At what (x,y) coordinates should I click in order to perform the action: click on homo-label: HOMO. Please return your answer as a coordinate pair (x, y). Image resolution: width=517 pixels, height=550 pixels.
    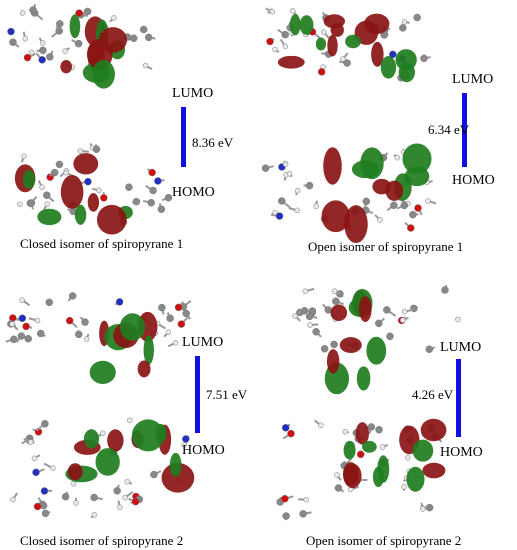
    Looking at the image, I should click on (203, 450).